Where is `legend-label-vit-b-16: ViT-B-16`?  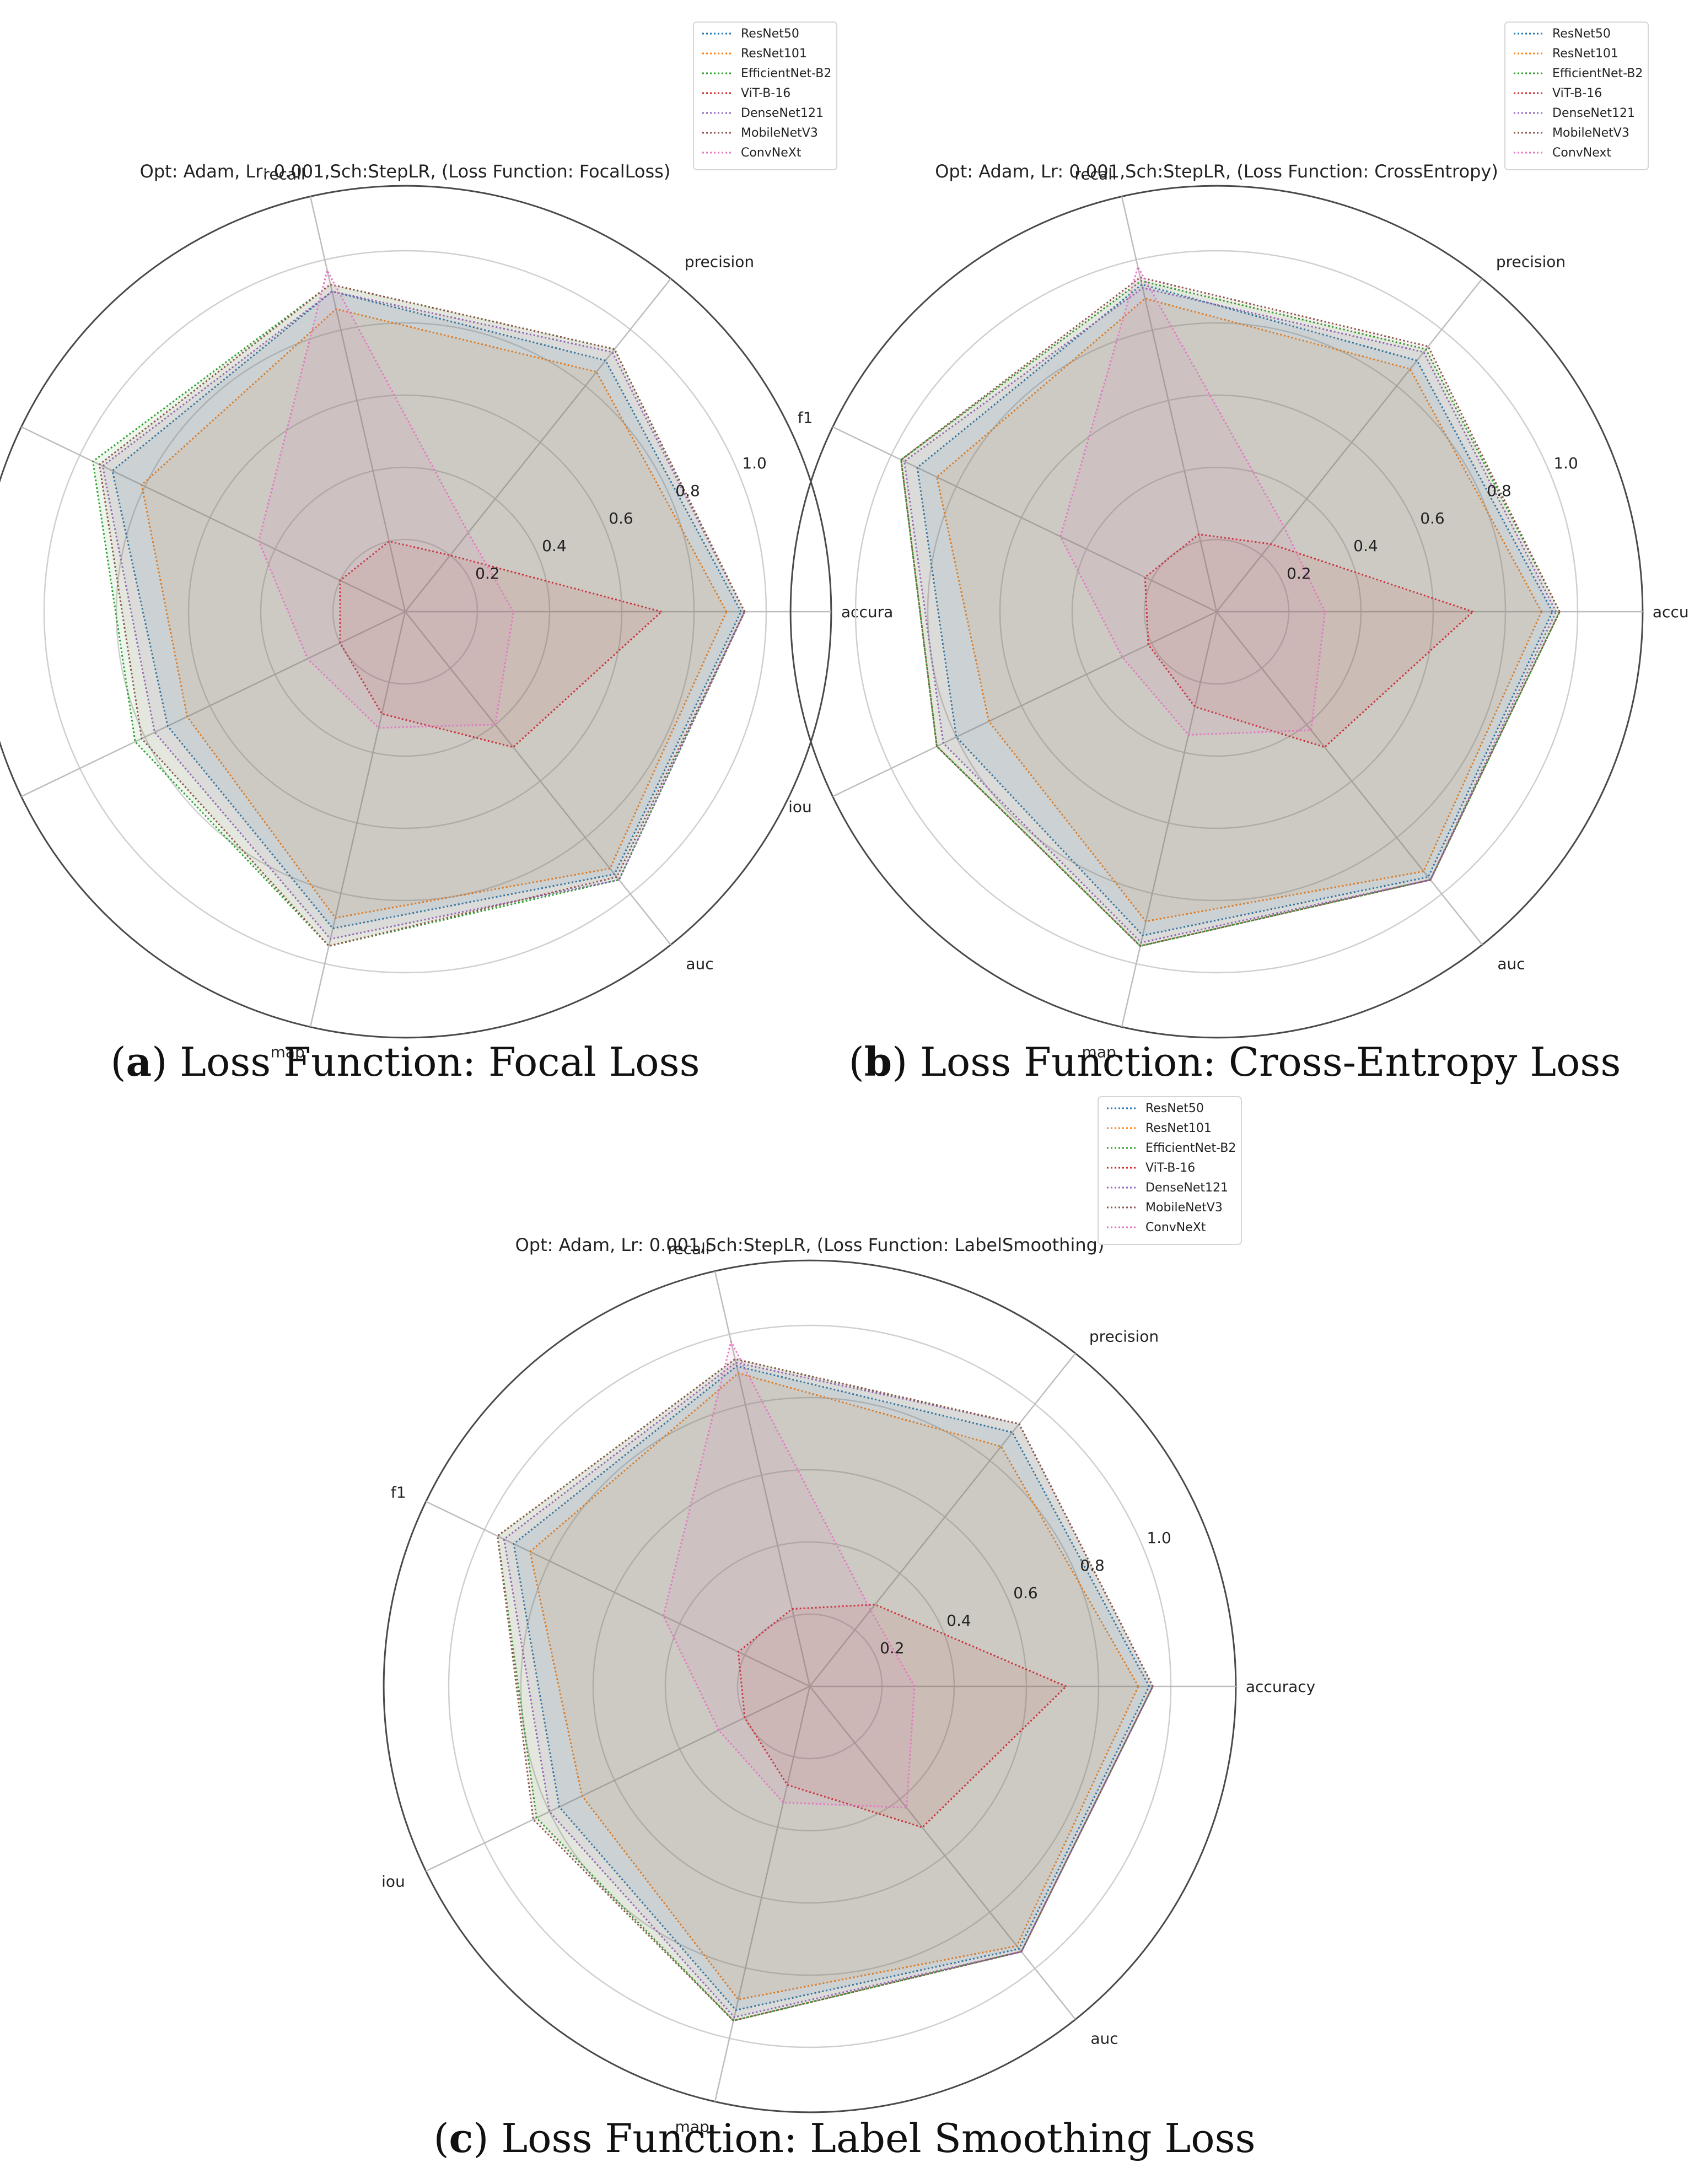 legend-label-vit-b-16: ViT-B-16 is located at coordinates (1170, 1168).